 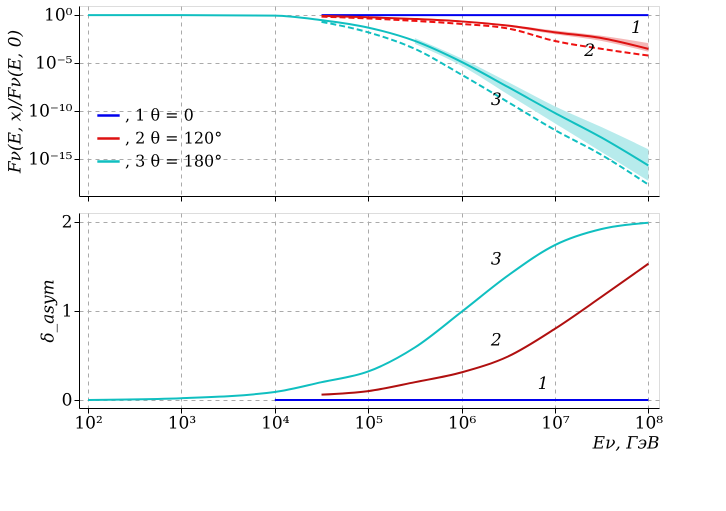 What do you see at coordinates (159, 115) in the screenshot?
I see `legend-label: , 1 θ = 0` at bounding box center [159, 115].